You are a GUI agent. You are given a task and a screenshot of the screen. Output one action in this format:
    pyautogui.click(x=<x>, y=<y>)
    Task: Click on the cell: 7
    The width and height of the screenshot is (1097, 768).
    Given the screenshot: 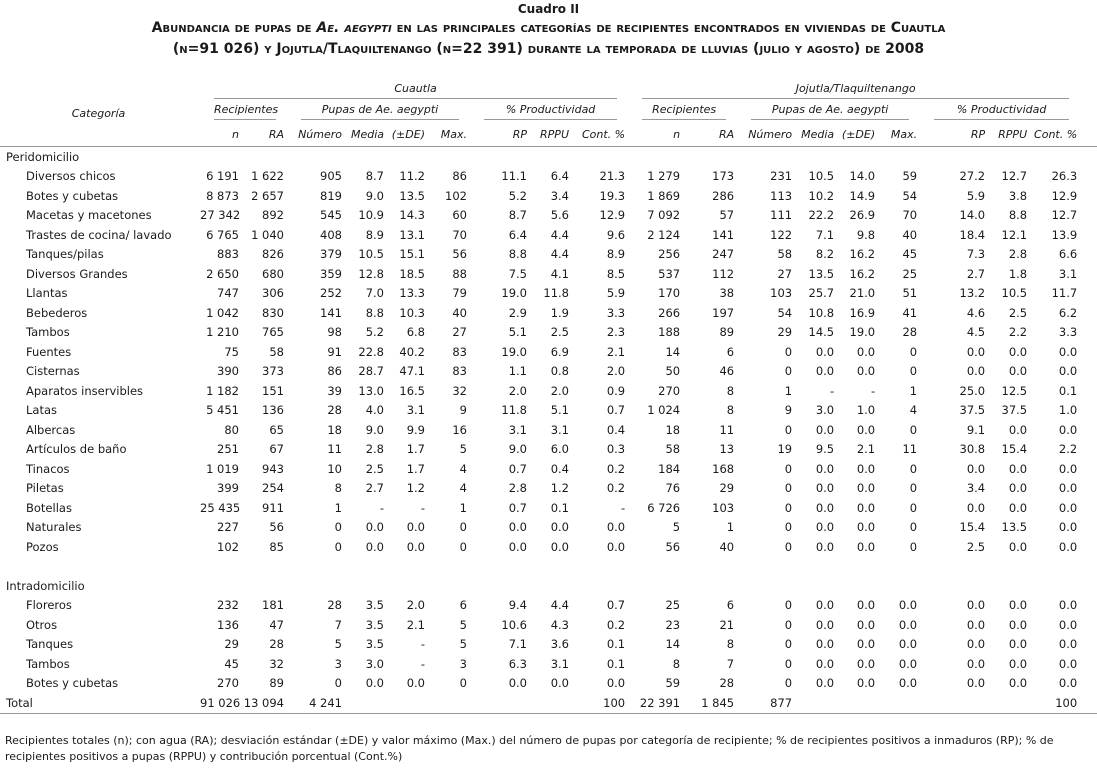 What is the action you would take?
    pyautogui.click(x=730, y=663)
    